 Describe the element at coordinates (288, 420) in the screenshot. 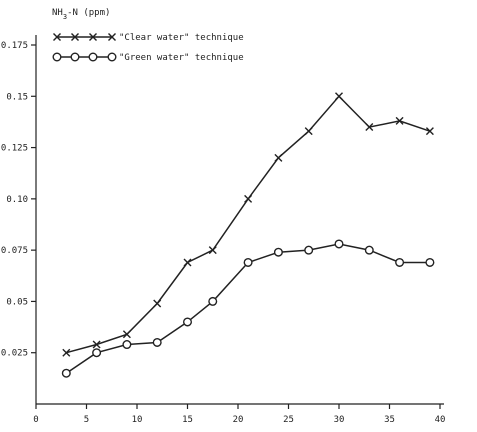

I see `x-tick-label: 25` at that location.